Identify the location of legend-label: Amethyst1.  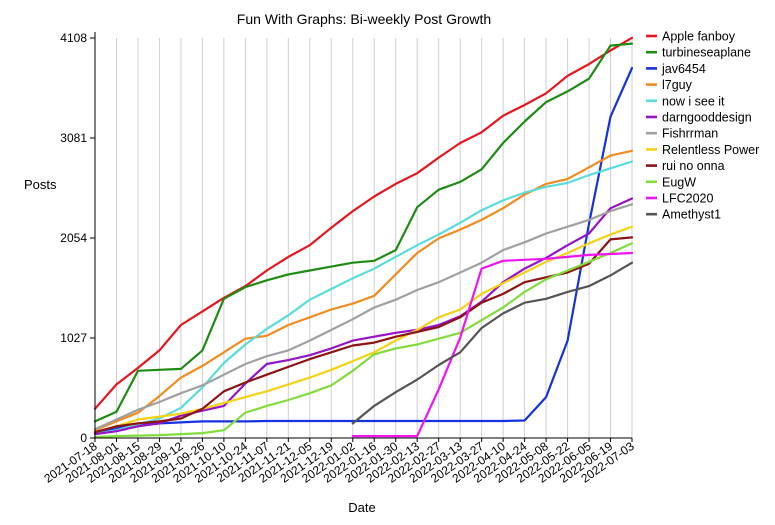
(691, 215).